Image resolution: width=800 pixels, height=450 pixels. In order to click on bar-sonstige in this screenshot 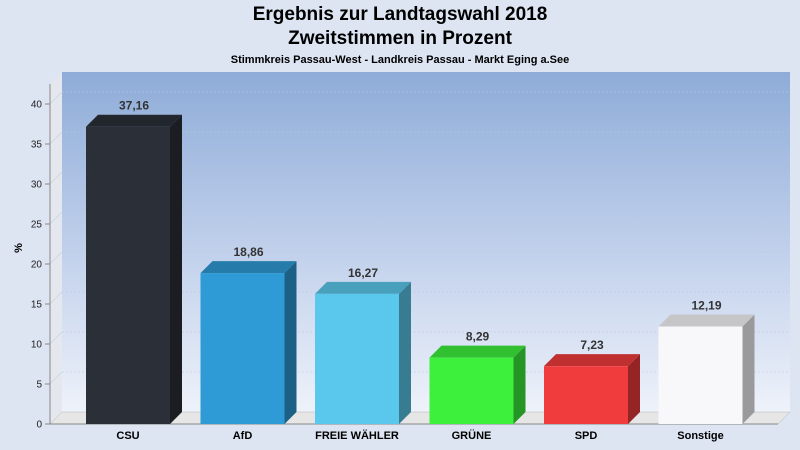, I will do `click(706, 369)`.